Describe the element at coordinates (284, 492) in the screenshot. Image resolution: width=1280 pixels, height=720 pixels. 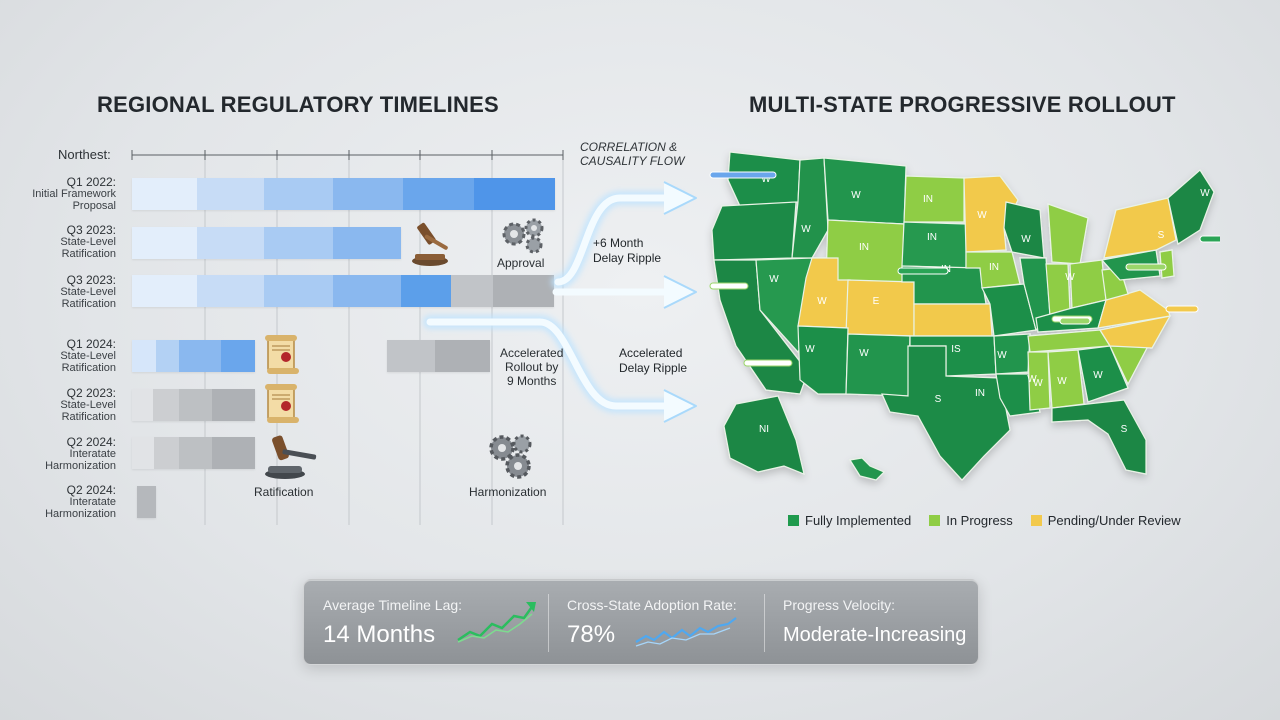
I see `ratification-note: Ratification` at that location.